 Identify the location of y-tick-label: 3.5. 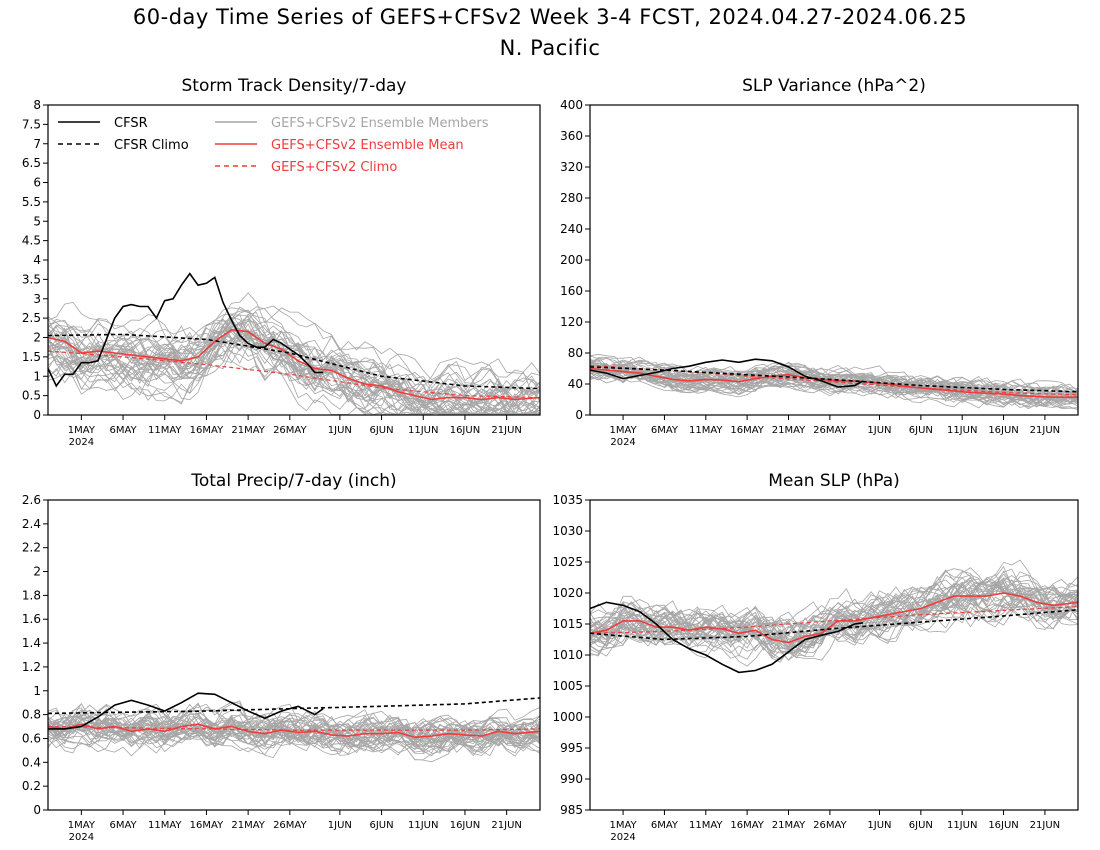
(31, 279).